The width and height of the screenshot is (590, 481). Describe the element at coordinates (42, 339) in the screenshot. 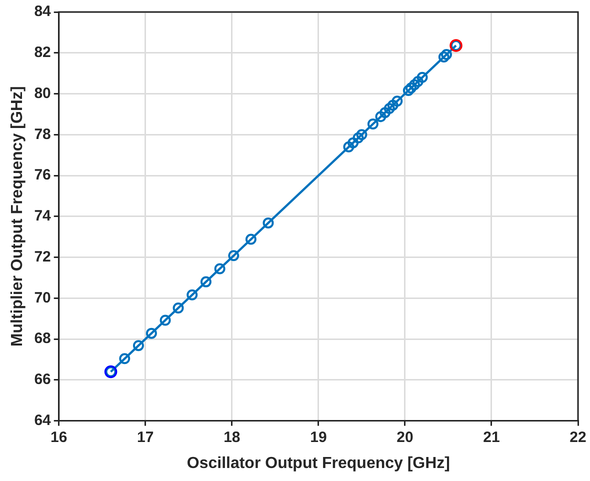

I see `y-tick-label: 68` at that location.